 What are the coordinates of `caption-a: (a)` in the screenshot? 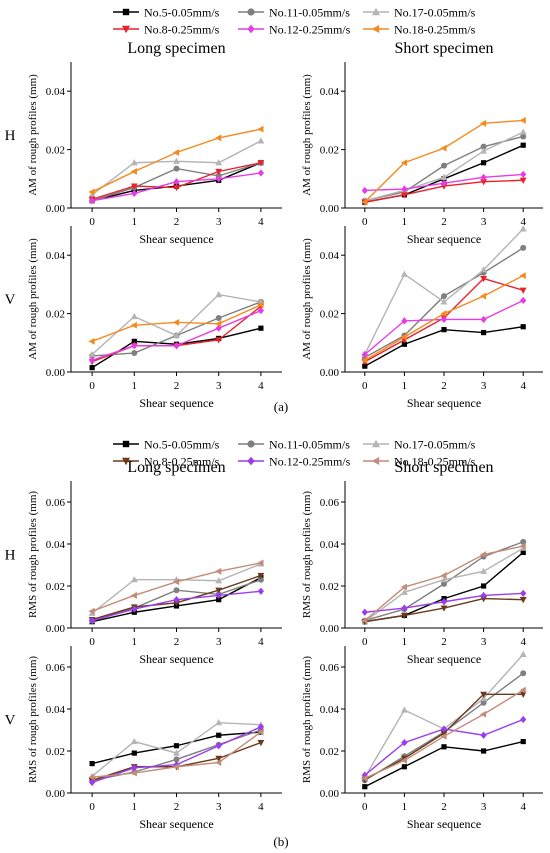 It's located at (281, 406).